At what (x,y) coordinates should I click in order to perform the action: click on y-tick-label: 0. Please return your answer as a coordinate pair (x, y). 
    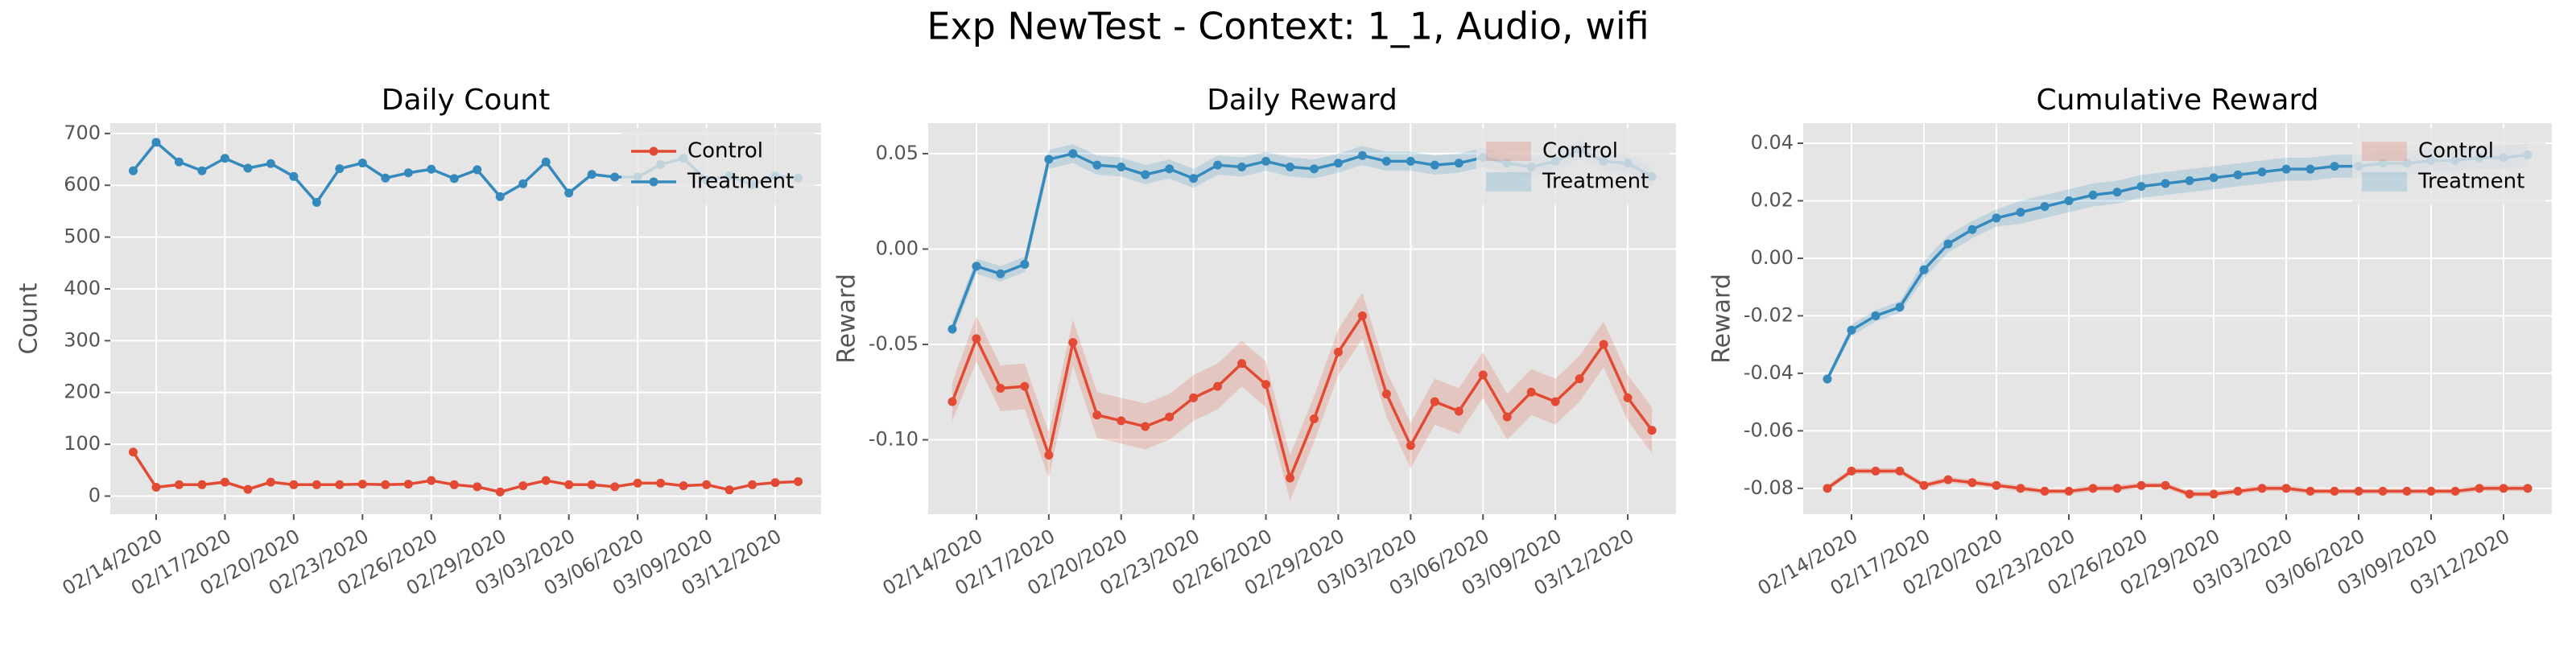
    Looking at the image, I should click on (95, 495).